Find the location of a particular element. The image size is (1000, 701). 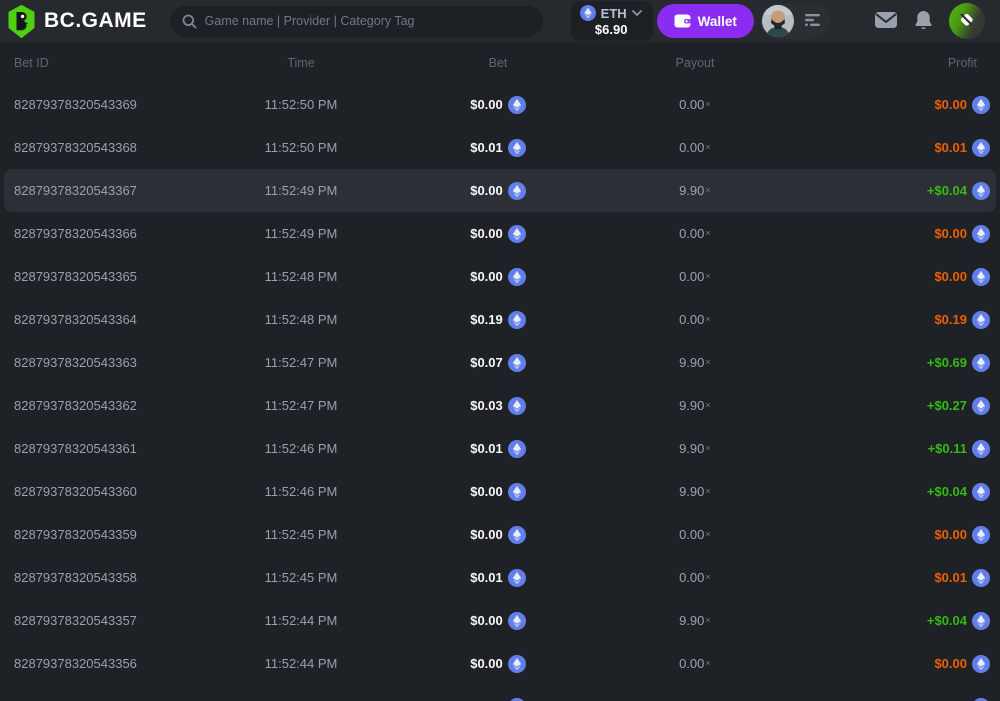

bet-amount-cell: $0.01 is located at coordinates (498, 448).